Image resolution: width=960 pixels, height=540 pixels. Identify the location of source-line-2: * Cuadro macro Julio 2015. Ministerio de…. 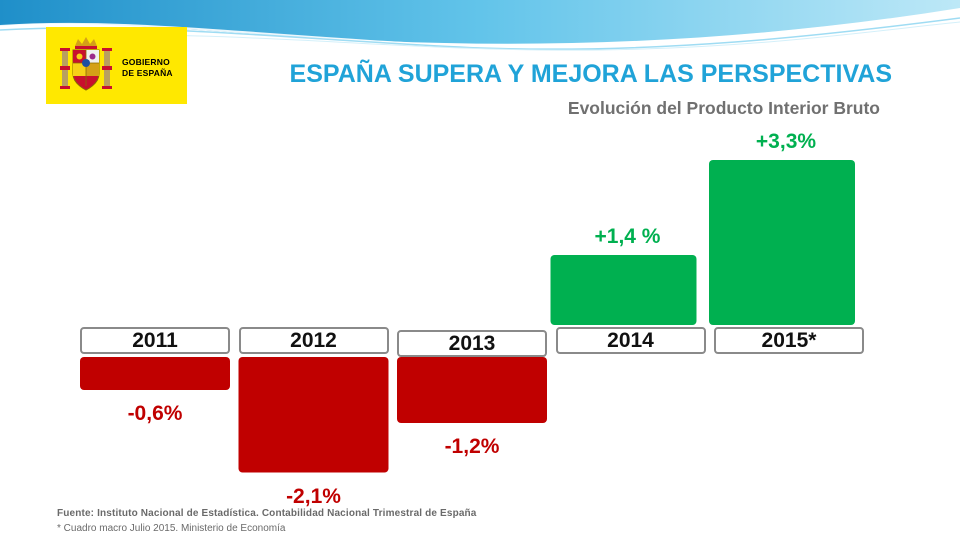
(171, 528).